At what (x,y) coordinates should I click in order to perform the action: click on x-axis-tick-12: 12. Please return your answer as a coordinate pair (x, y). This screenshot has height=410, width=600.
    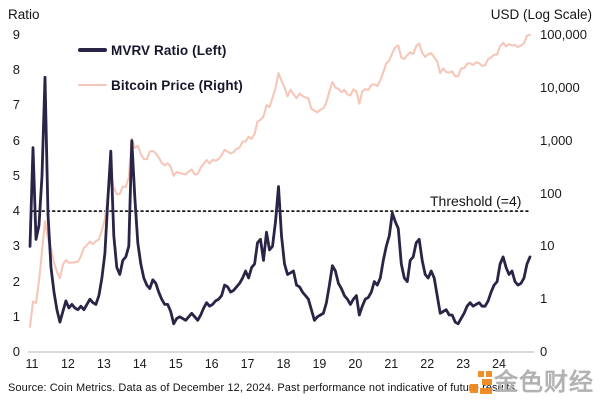
    Looking at the image, I should click on (67, 364).